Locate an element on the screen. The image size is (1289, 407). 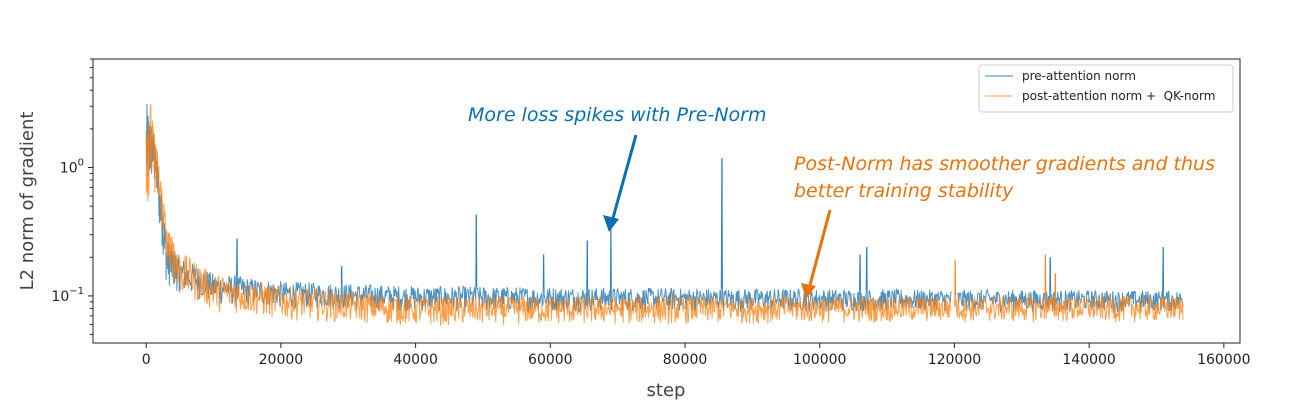
legend-label-post-attention: post-attention norm + QK-norm is located at coordinates (1118, 96).